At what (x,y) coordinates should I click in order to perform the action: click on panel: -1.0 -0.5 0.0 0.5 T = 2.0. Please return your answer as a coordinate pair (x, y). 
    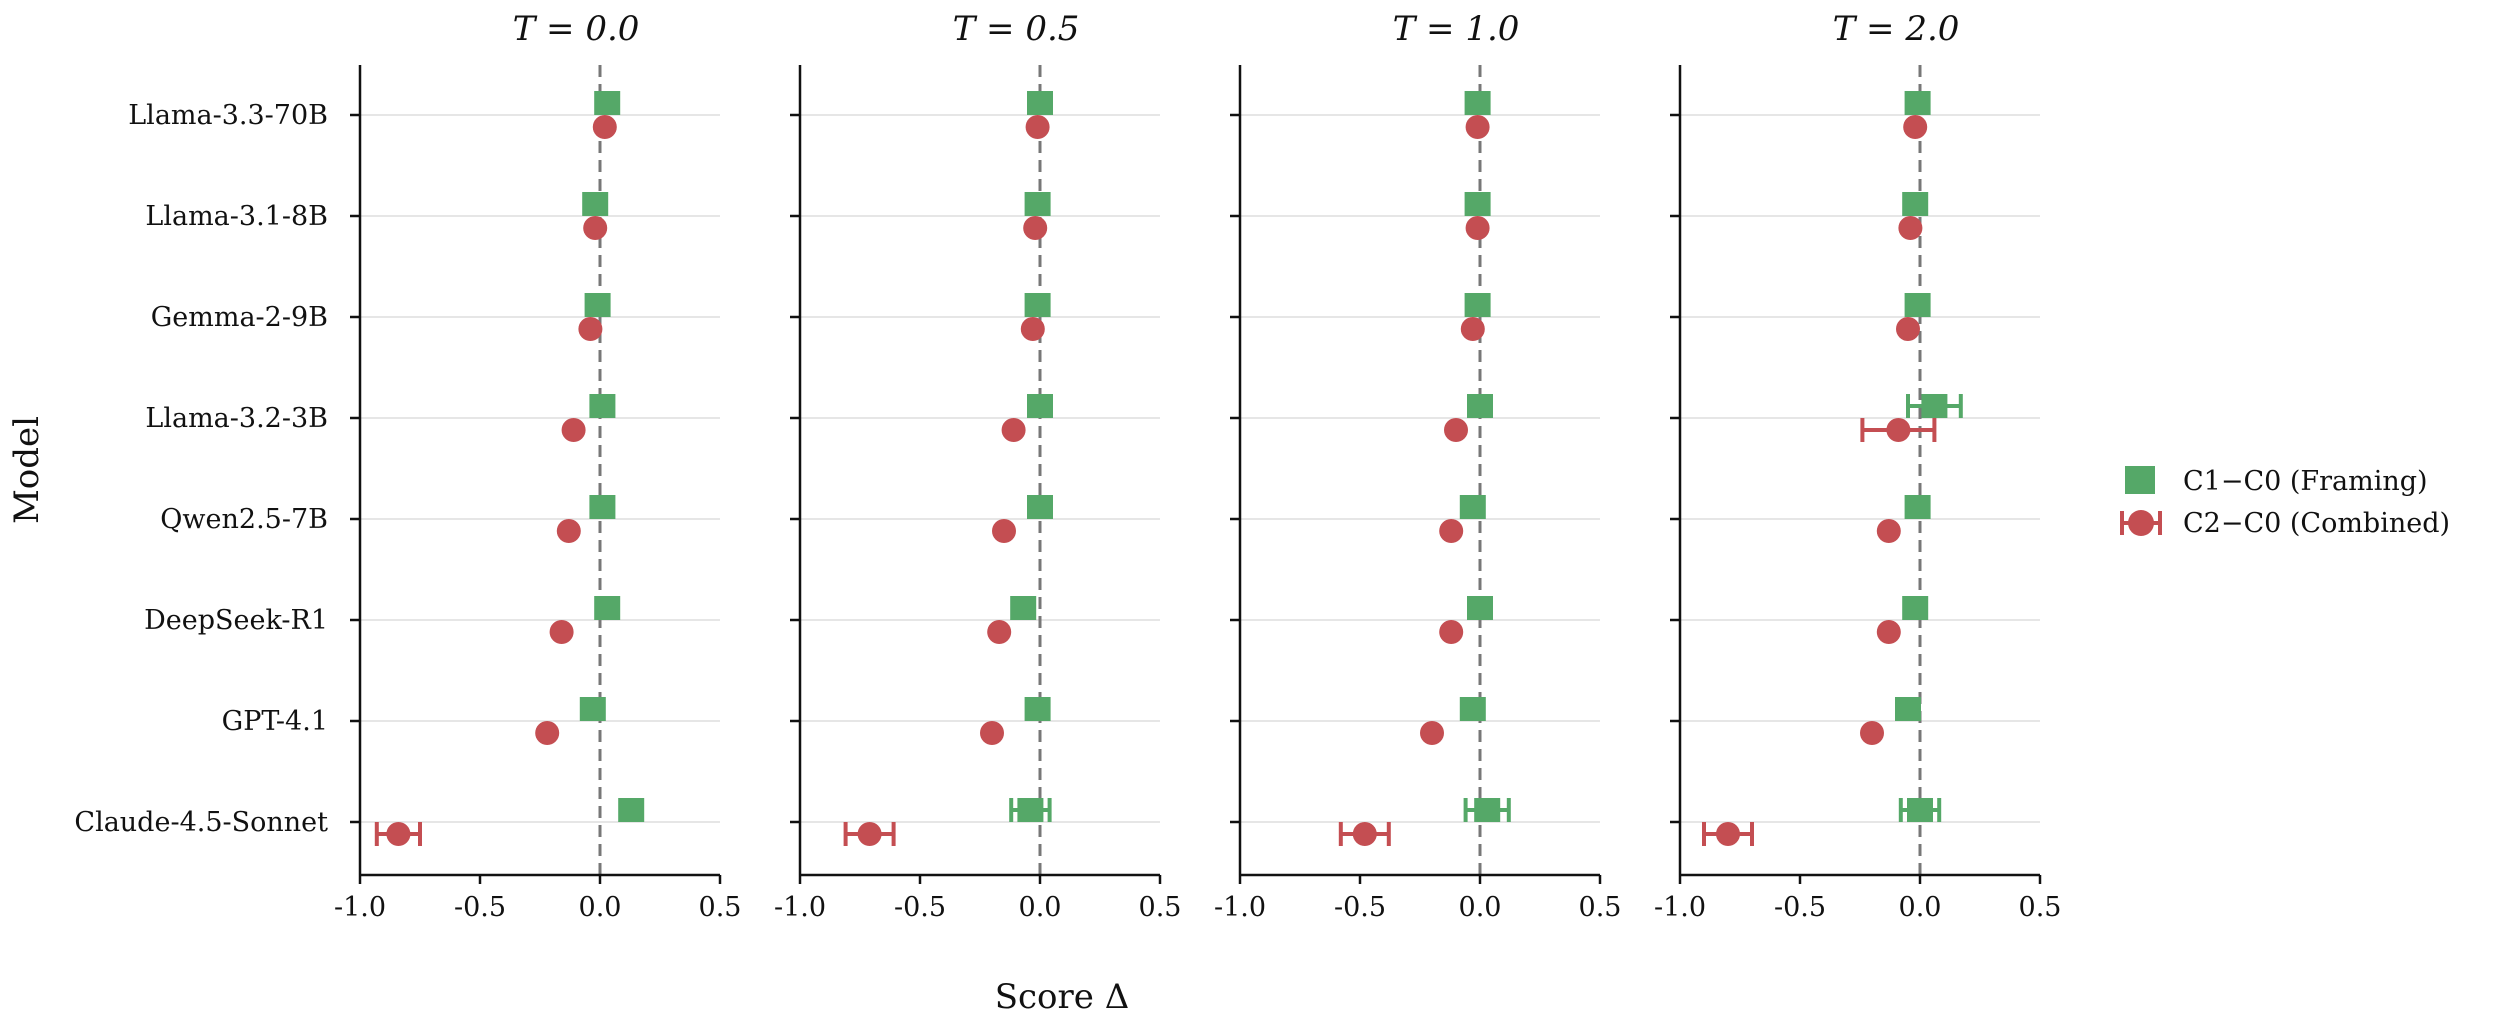
    Looking at the image, I should click on (1858, 466).